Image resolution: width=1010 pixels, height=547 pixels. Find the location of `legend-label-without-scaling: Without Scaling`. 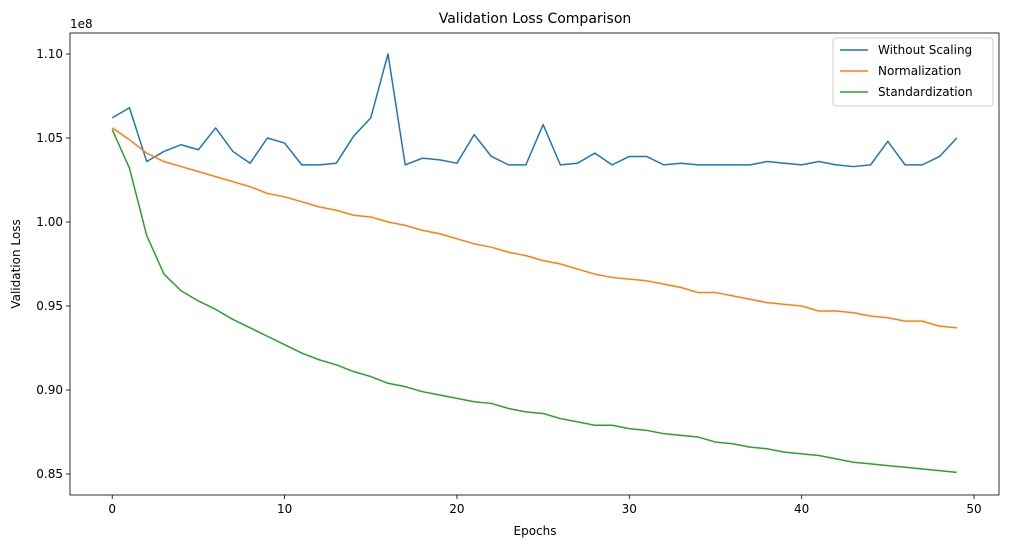

legend-label-without-scaling: Without Scaling is located at coordinates (925, 50).